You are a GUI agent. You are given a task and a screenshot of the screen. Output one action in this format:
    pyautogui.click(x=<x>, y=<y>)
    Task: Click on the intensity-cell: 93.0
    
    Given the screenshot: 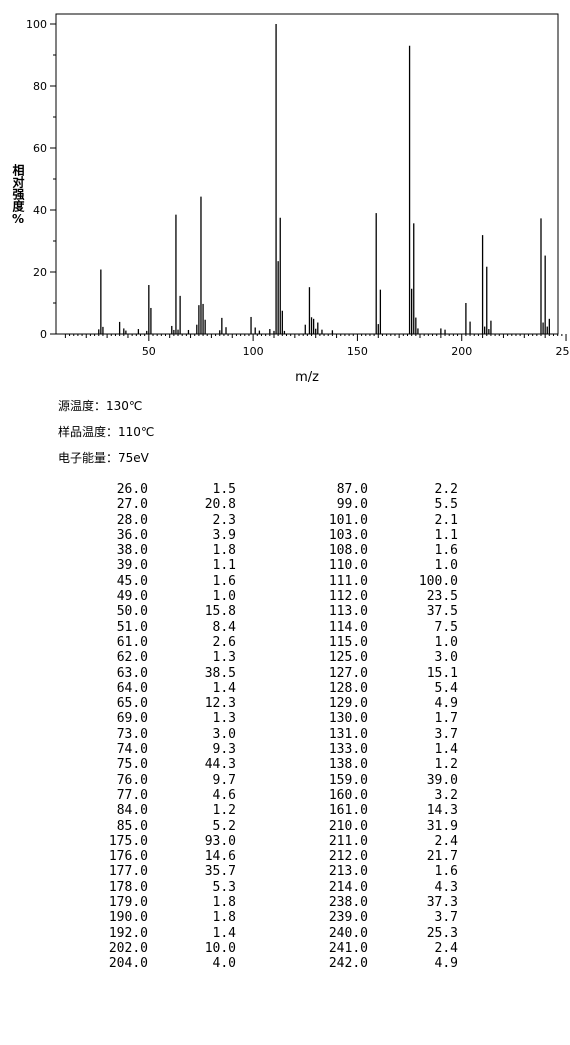 What is the action you would take?
    pyautogui.click(x=220, y=841)
    